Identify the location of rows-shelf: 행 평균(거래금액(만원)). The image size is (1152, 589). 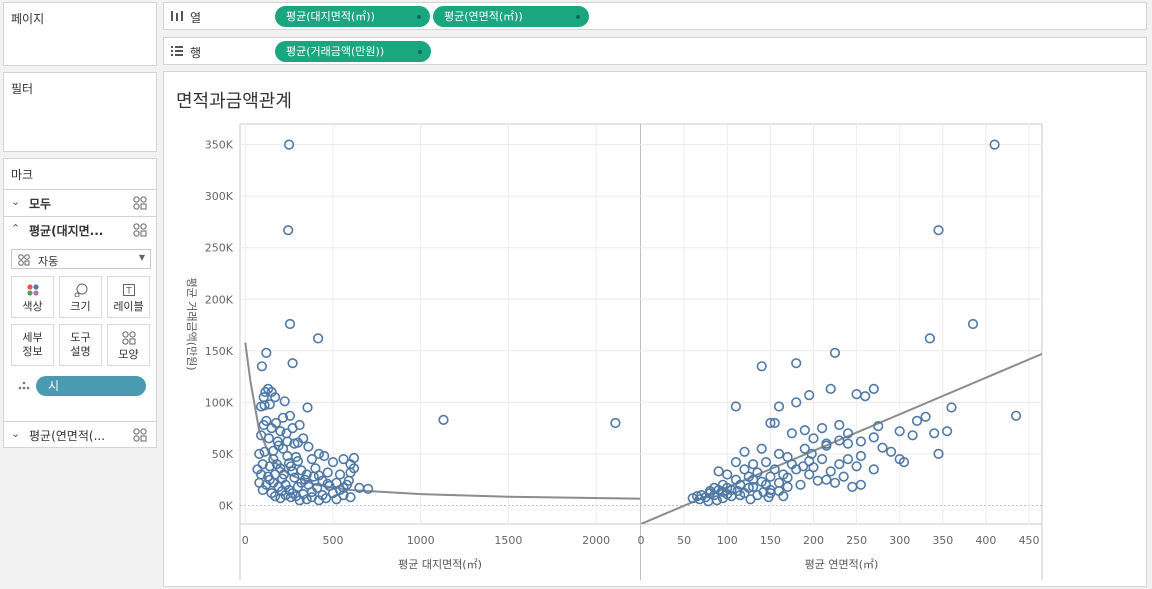
(655, 51).